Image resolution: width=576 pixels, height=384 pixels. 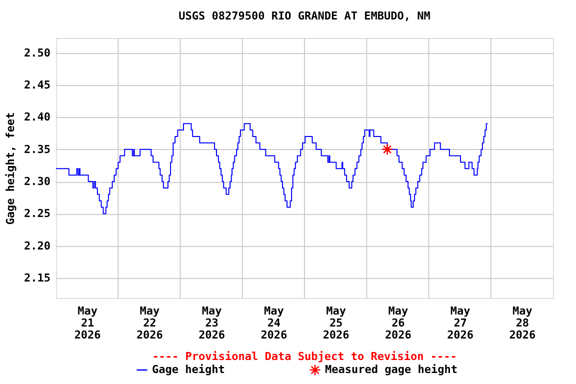 What do you see at coordinates (37, 149) in the screenshot?
I see `y-tick-label: 2.35` at bounding box center [37, 149].